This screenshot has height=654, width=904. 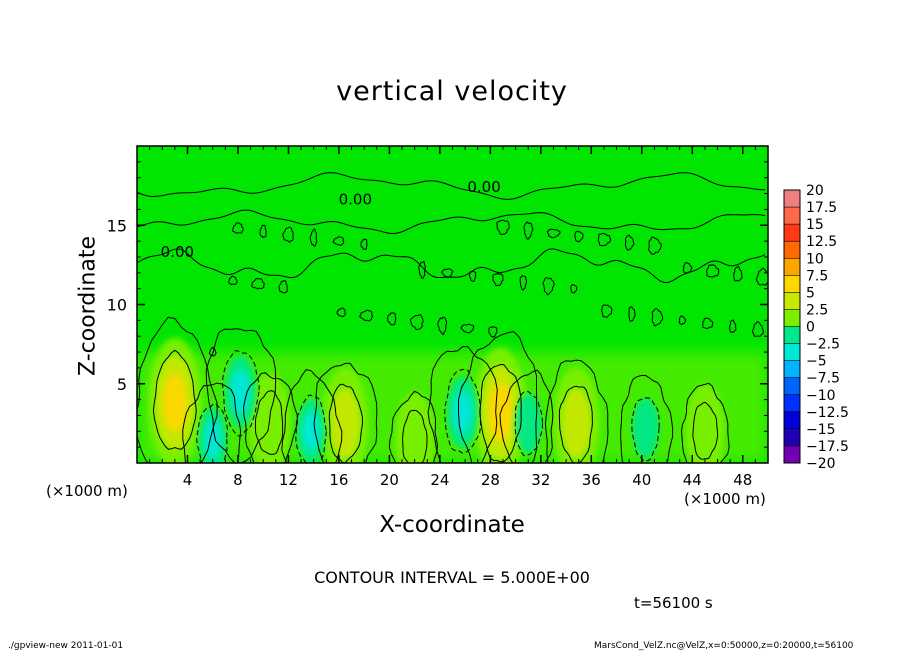 I want to click on colorbar-label: 0, so click(x=810, y=328).